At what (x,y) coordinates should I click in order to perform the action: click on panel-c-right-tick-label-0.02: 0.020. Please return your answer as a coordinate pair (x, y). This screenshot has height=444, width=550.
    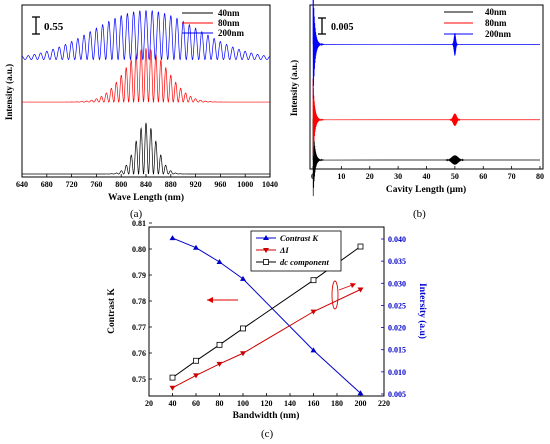
    Looking at the image, I should click on (397, 328).